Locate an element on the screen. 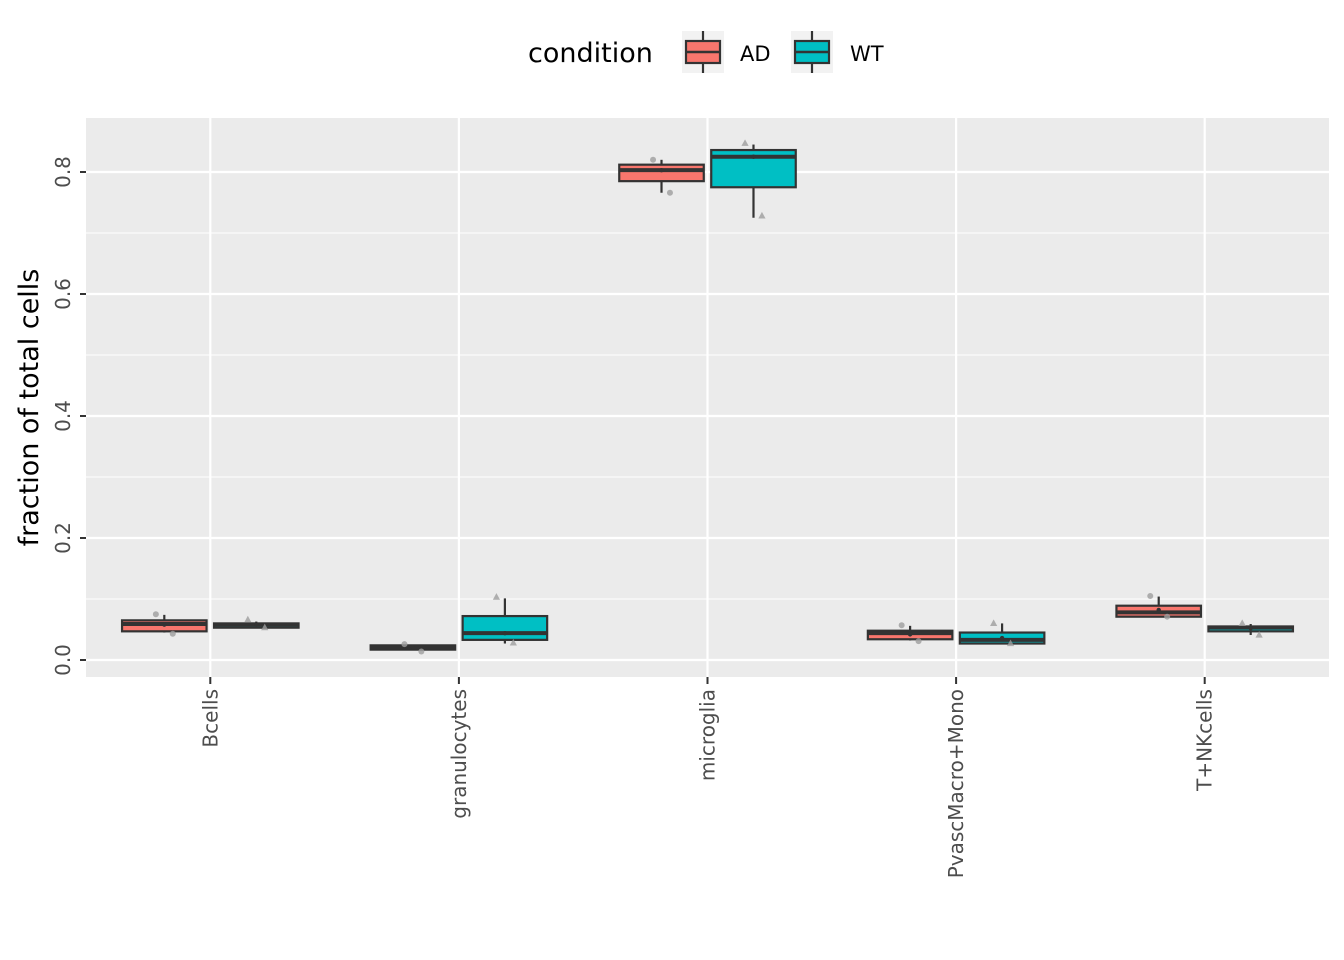 Image resolution: width=1344 pixels, height=960 pixels. box-WT-granulocytes is located at coordinates (505, 621).